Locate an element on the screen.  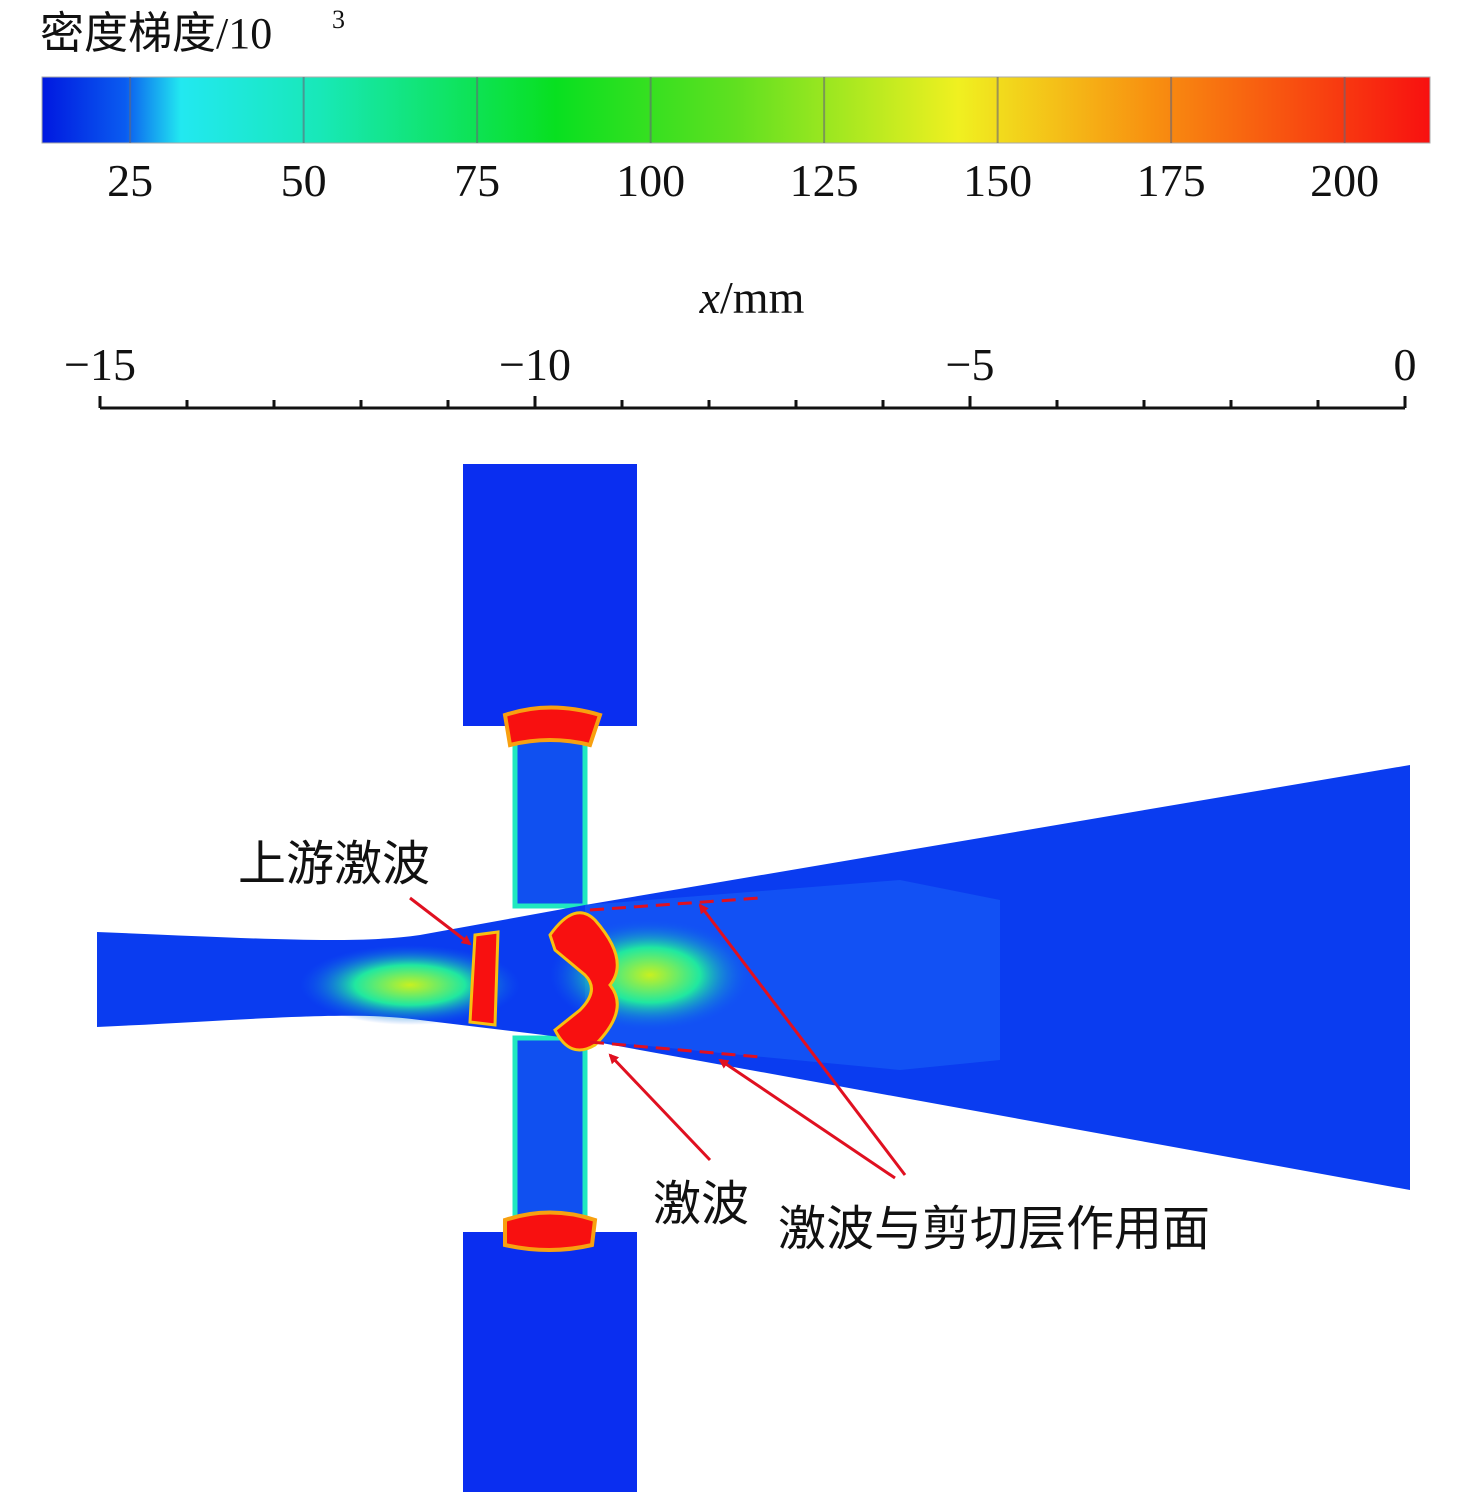
colorbar is located at coordinates (736, 110).